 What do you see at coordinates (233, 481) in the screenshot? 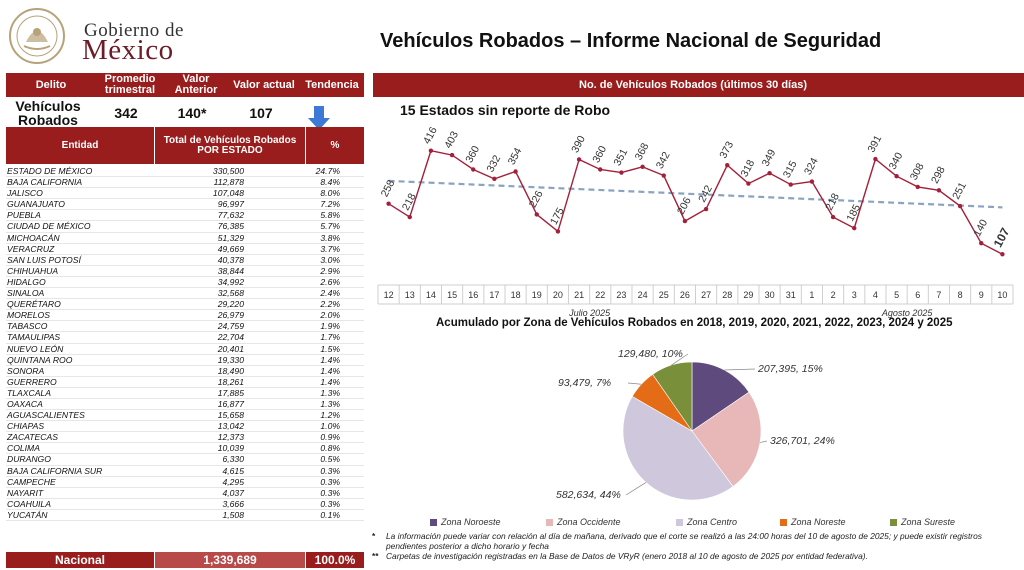
I see `state-total: 4,295` at bounding box center [233, 481].